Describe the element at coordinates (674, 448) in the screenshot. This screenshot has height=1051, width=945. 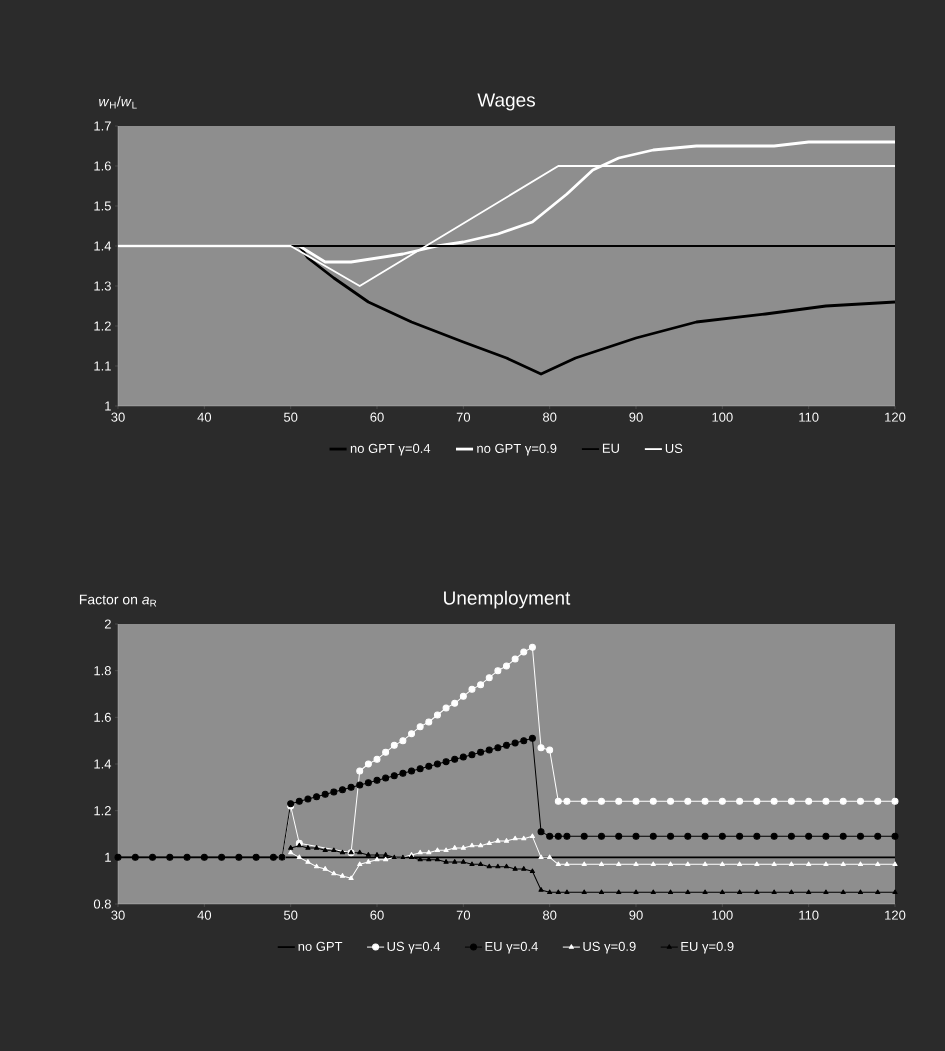
I see `legend-label: US` at that location.